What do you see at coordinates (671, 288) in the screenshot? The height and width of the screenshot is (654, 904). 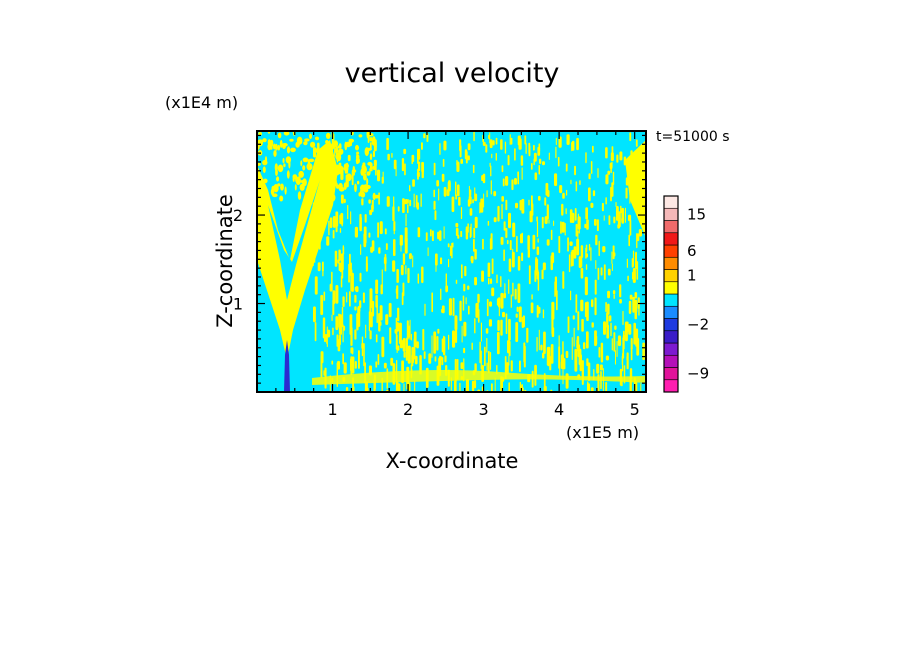 I see `colorbar-swatch` at bounding box center [671, 288].